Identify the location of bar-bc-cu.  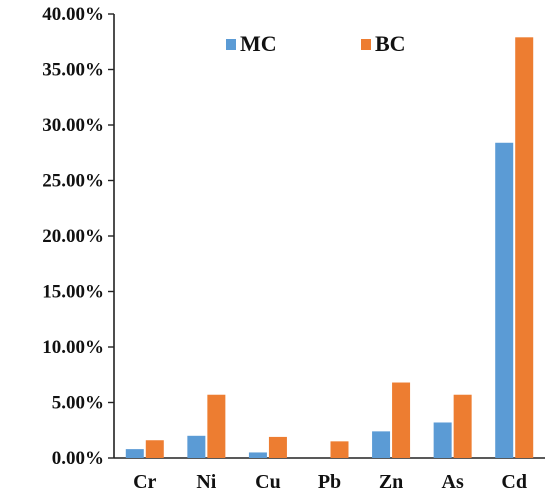
(277, 447).